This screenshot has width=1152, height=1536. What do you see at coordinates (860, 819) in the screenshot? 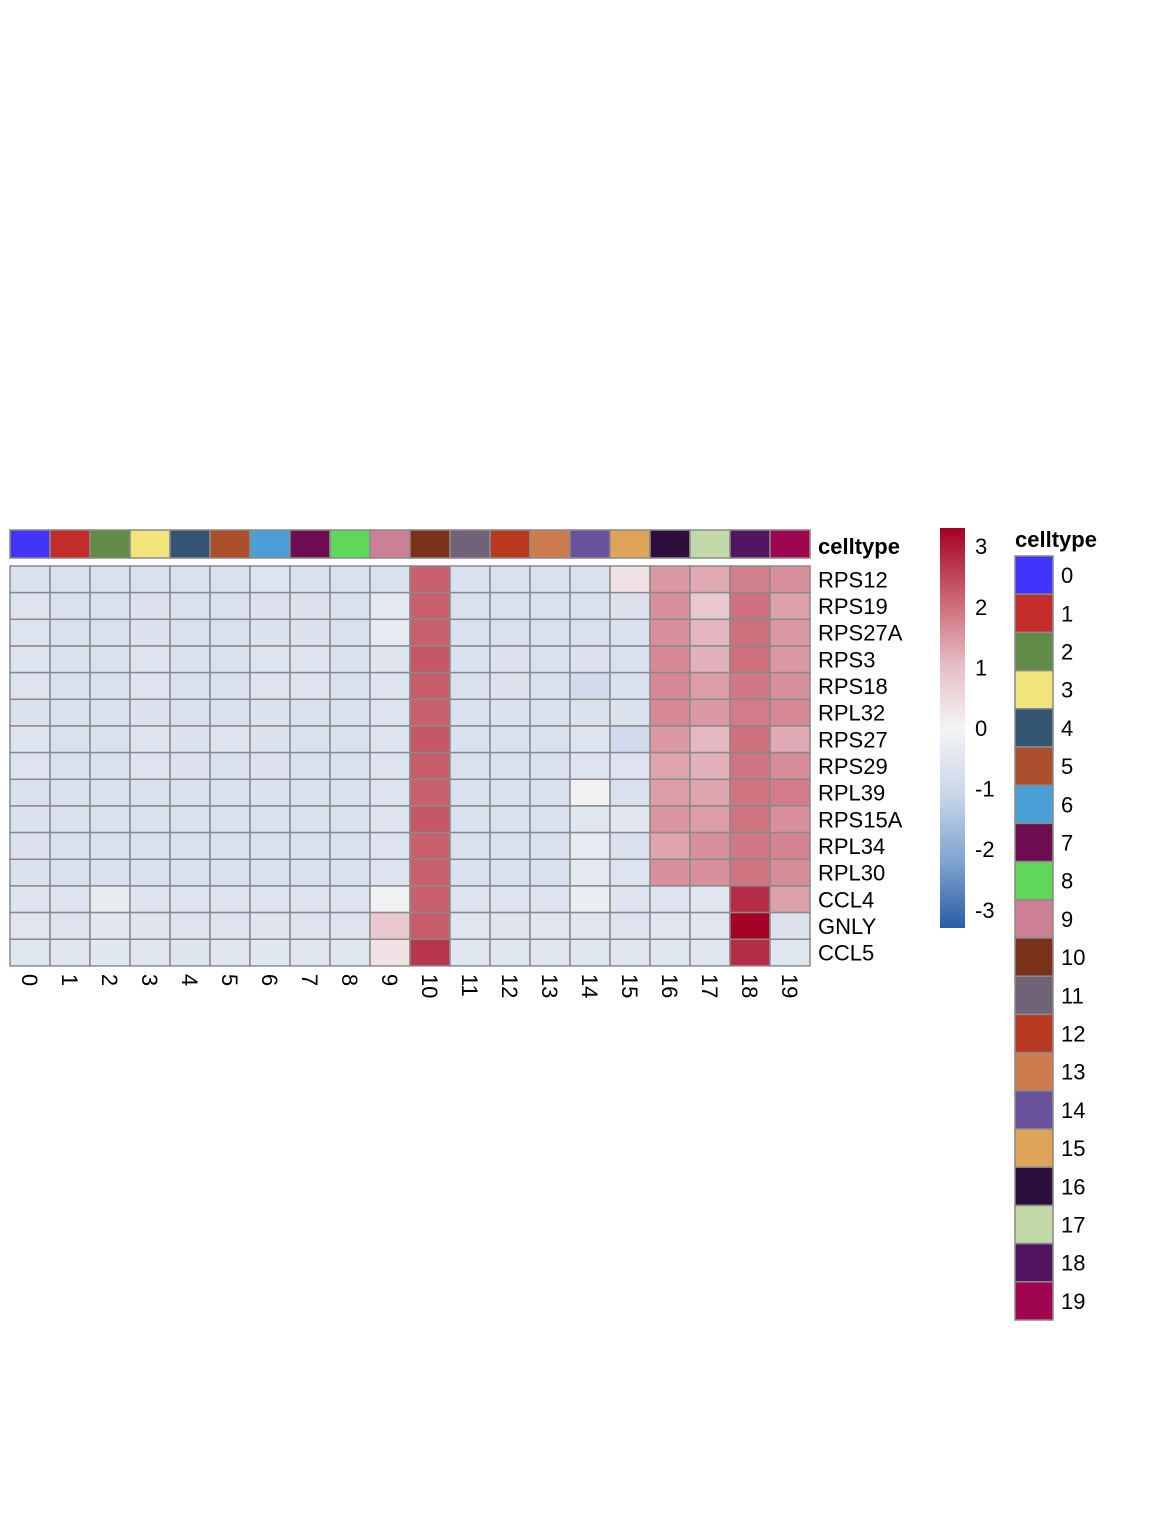
I see `row-label: RPS15A` at bounding box center [860, 819].